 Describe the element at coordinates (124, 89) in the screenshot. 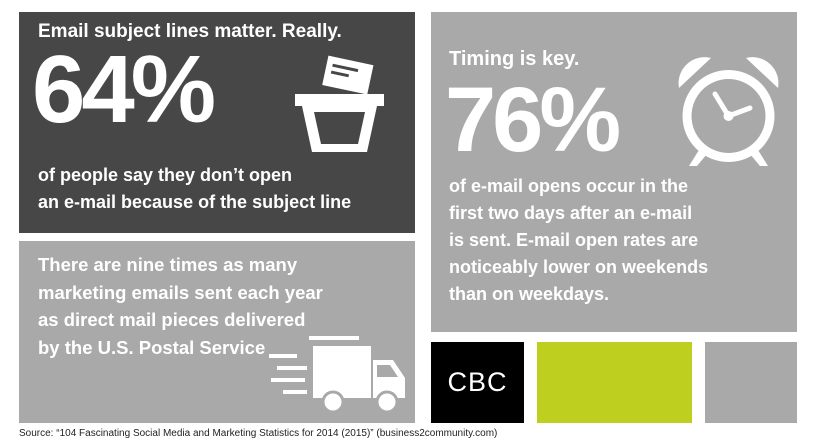

I see `subject-line-stat: 64%` at that location.